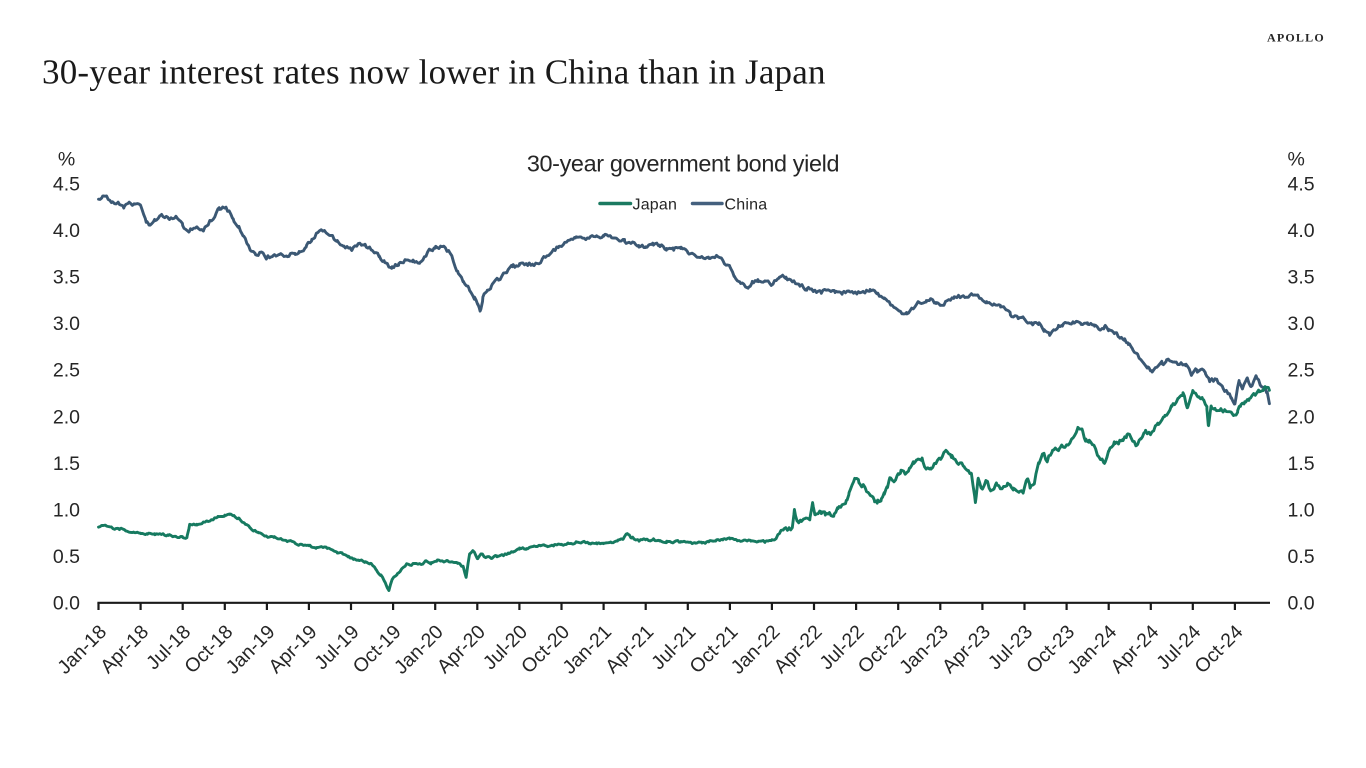 The width and height of the screenshot is (1366, 768). I want to click on svg-text: 30-year government bond yield, so click(683, 164).